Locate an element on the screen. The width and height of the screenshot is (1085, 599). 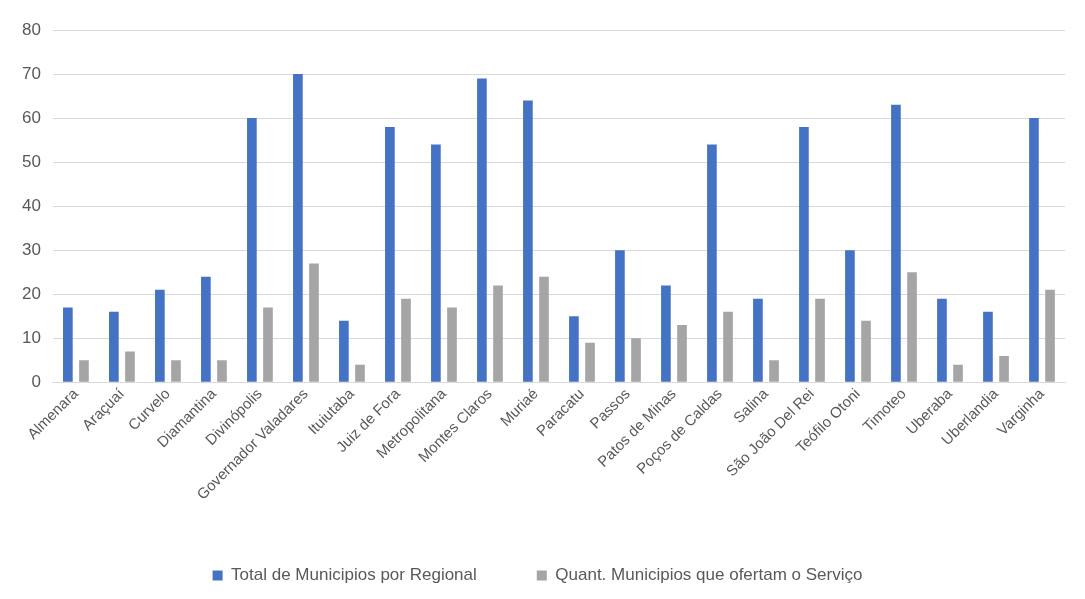
y-tick-label: 70 is located at coordinates (31, 73).